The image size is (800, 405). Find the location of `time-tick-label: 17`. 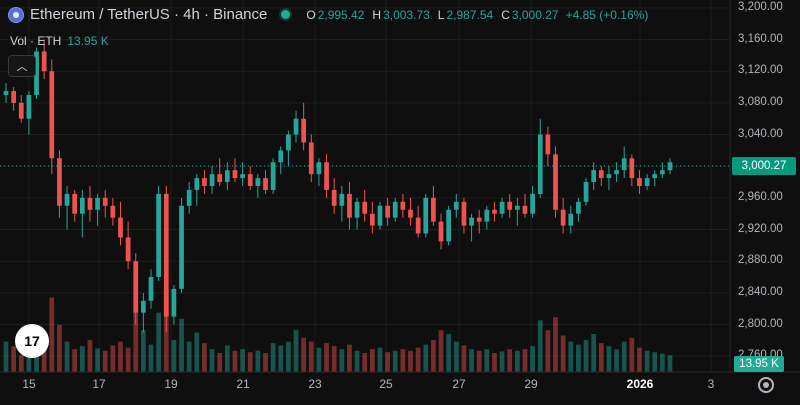

time-tick-label: 17 is located at coordinates (99, 384).